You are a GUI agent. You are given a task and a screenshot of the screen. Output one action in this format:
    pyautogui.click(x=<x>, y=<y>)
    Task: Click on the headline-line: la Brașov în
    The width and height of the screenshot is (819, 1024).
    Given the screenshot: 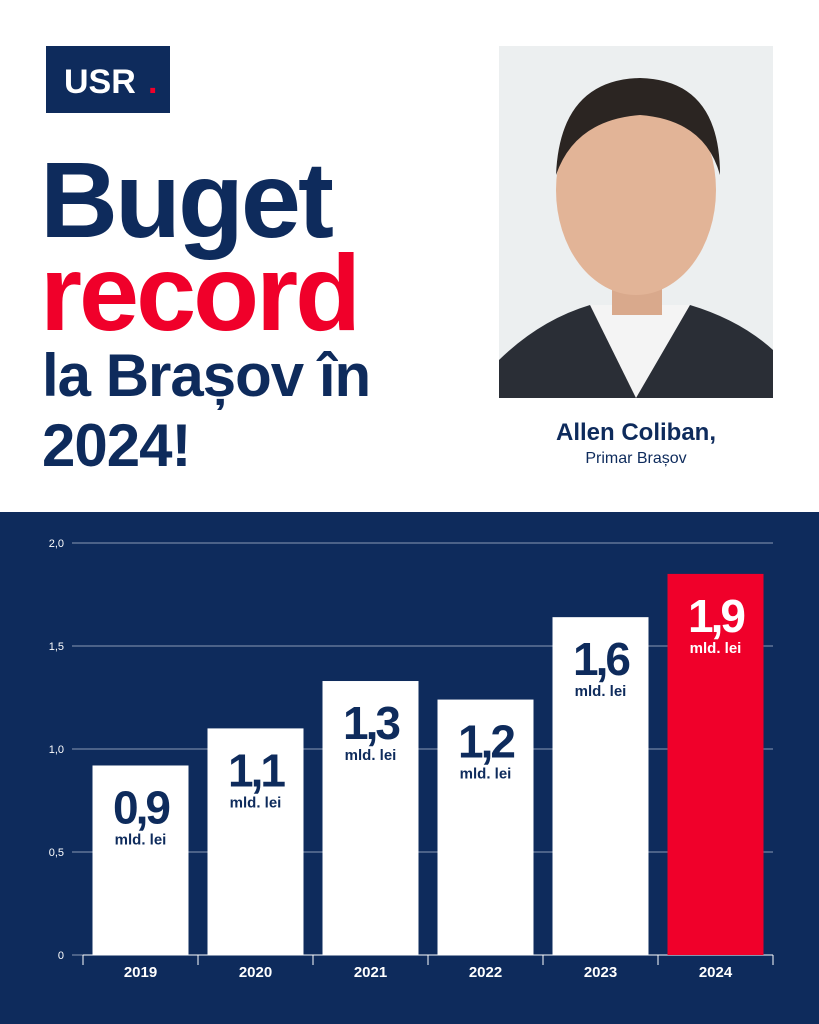 What is the action you would take?
    pyautogui.click(x=206, y=376)
    